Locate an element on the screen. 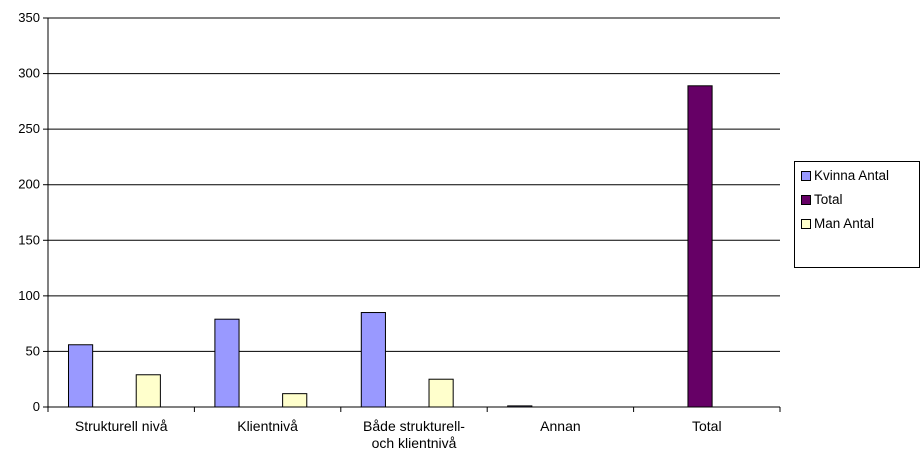 The image size is (920, 462). y-tick-label: 50 is located at coordinates (33, 350).